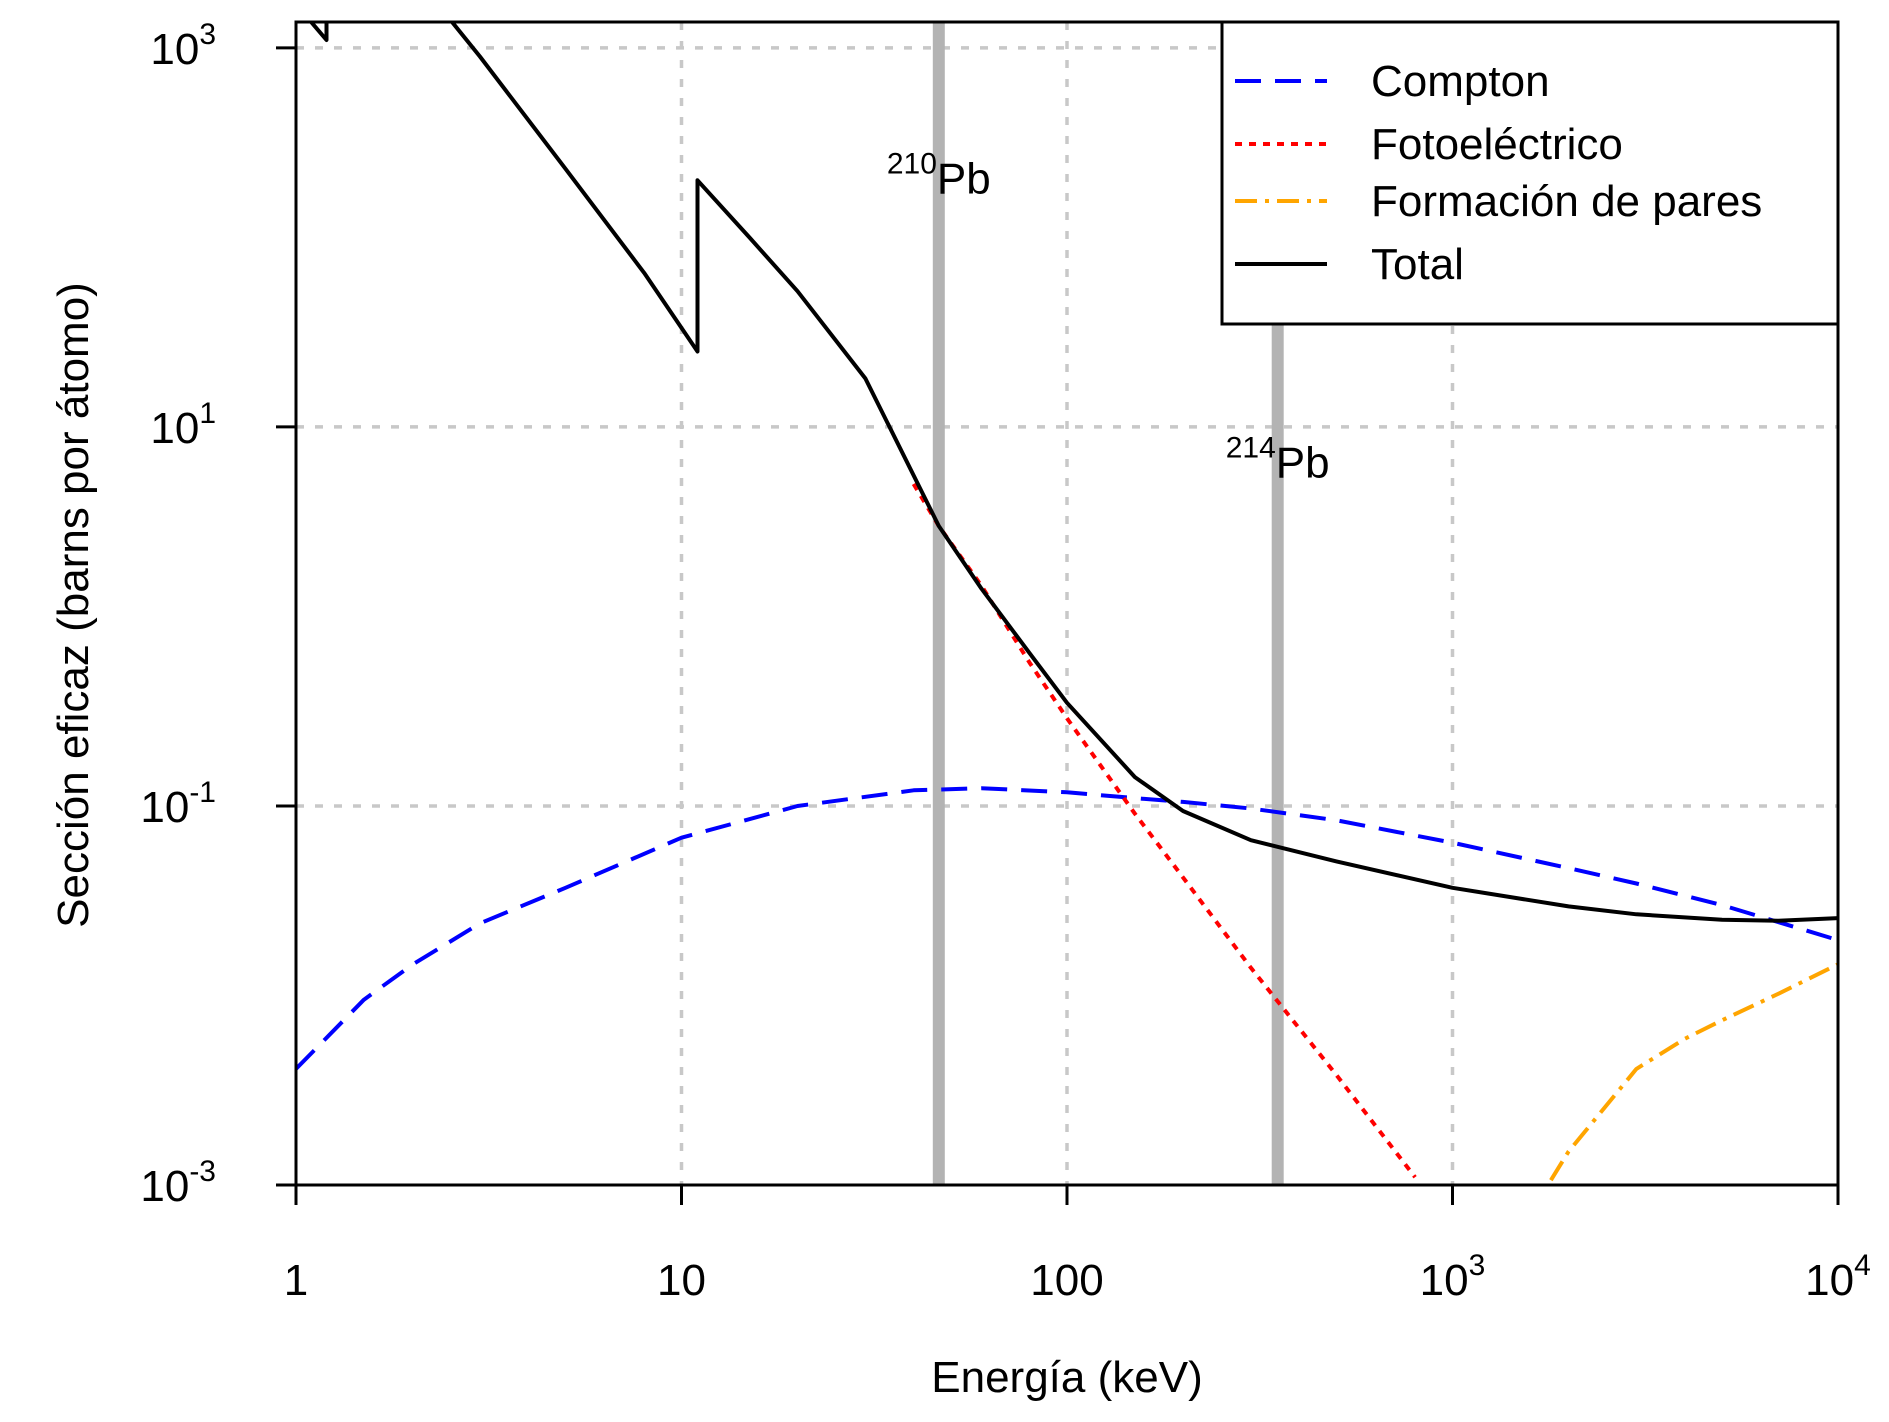  I want to click on y-tick-label: 10⁻¹, so click(178, 804).